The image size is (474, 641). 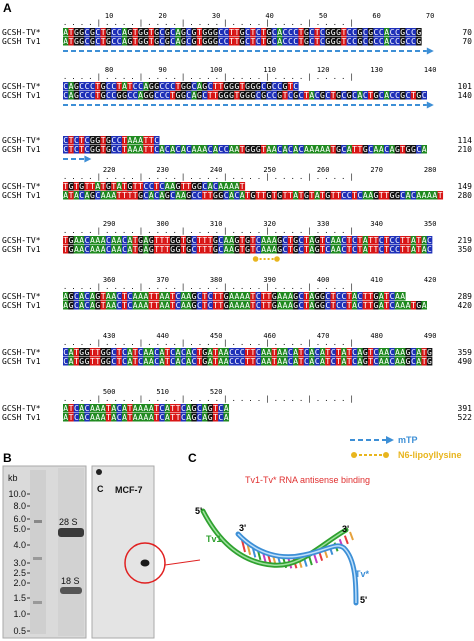 What do you see at coordinates (21, 361) in the screenshot?
I see `sequence-name: GCSH Tv1` at bounding box center [21, 361].